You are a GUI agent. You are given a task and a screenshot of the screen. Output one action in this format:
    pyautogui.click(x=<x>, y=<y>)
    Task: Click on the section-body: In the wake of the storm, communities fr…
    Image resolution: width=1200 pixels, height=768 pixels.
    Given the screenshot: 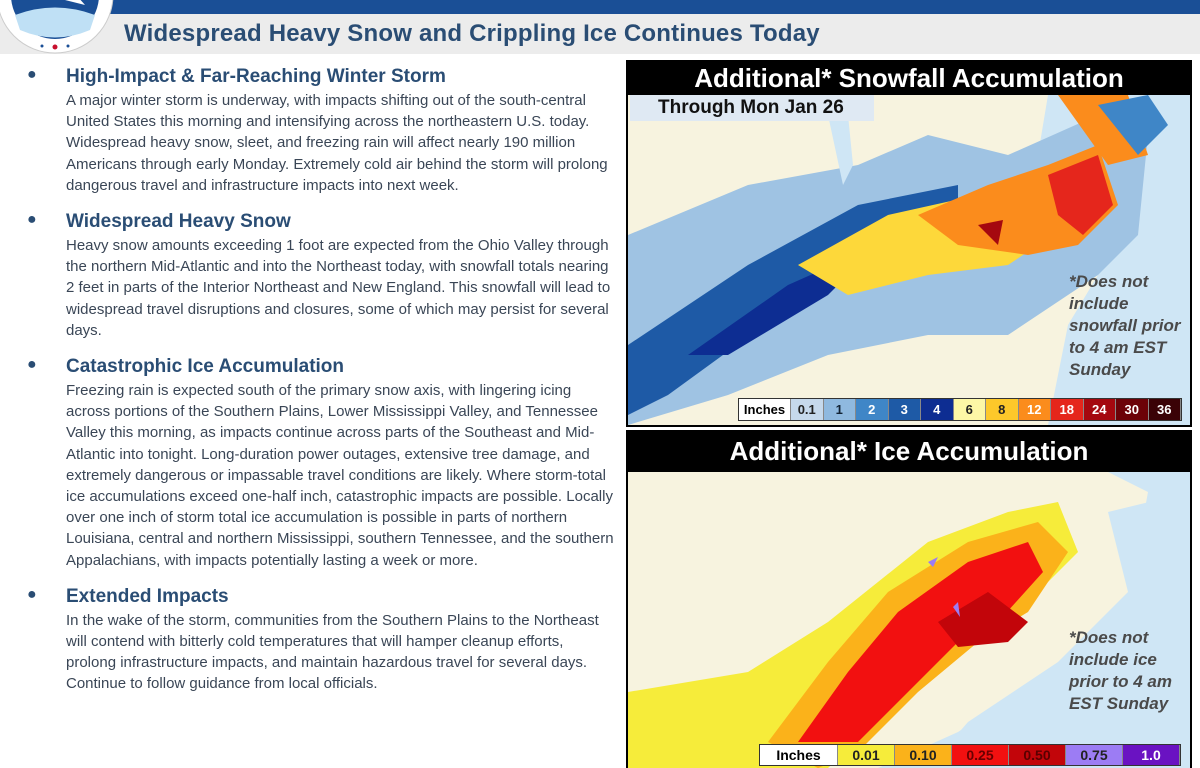 What is the action you would take?
    pyautogui.click(x=332, y=652)
    